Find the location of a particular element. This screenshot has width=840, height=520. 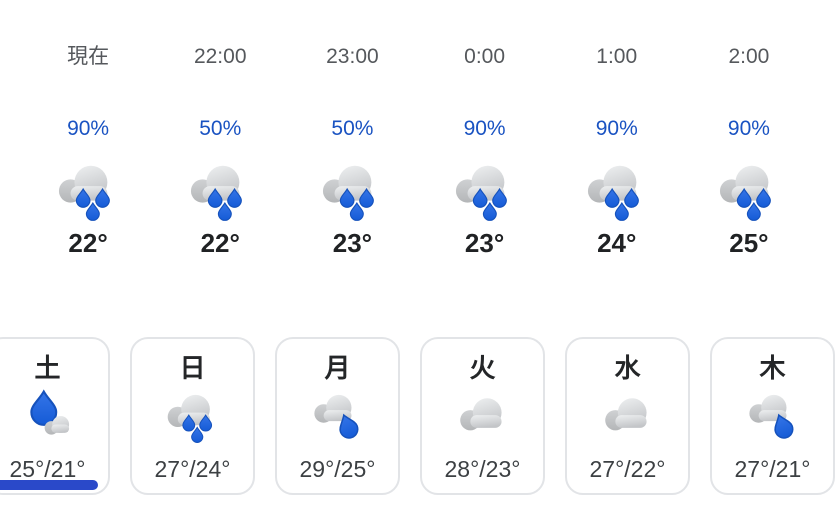

hourly-item: 22:00 50% 22° is located at coordinates (220, 129).